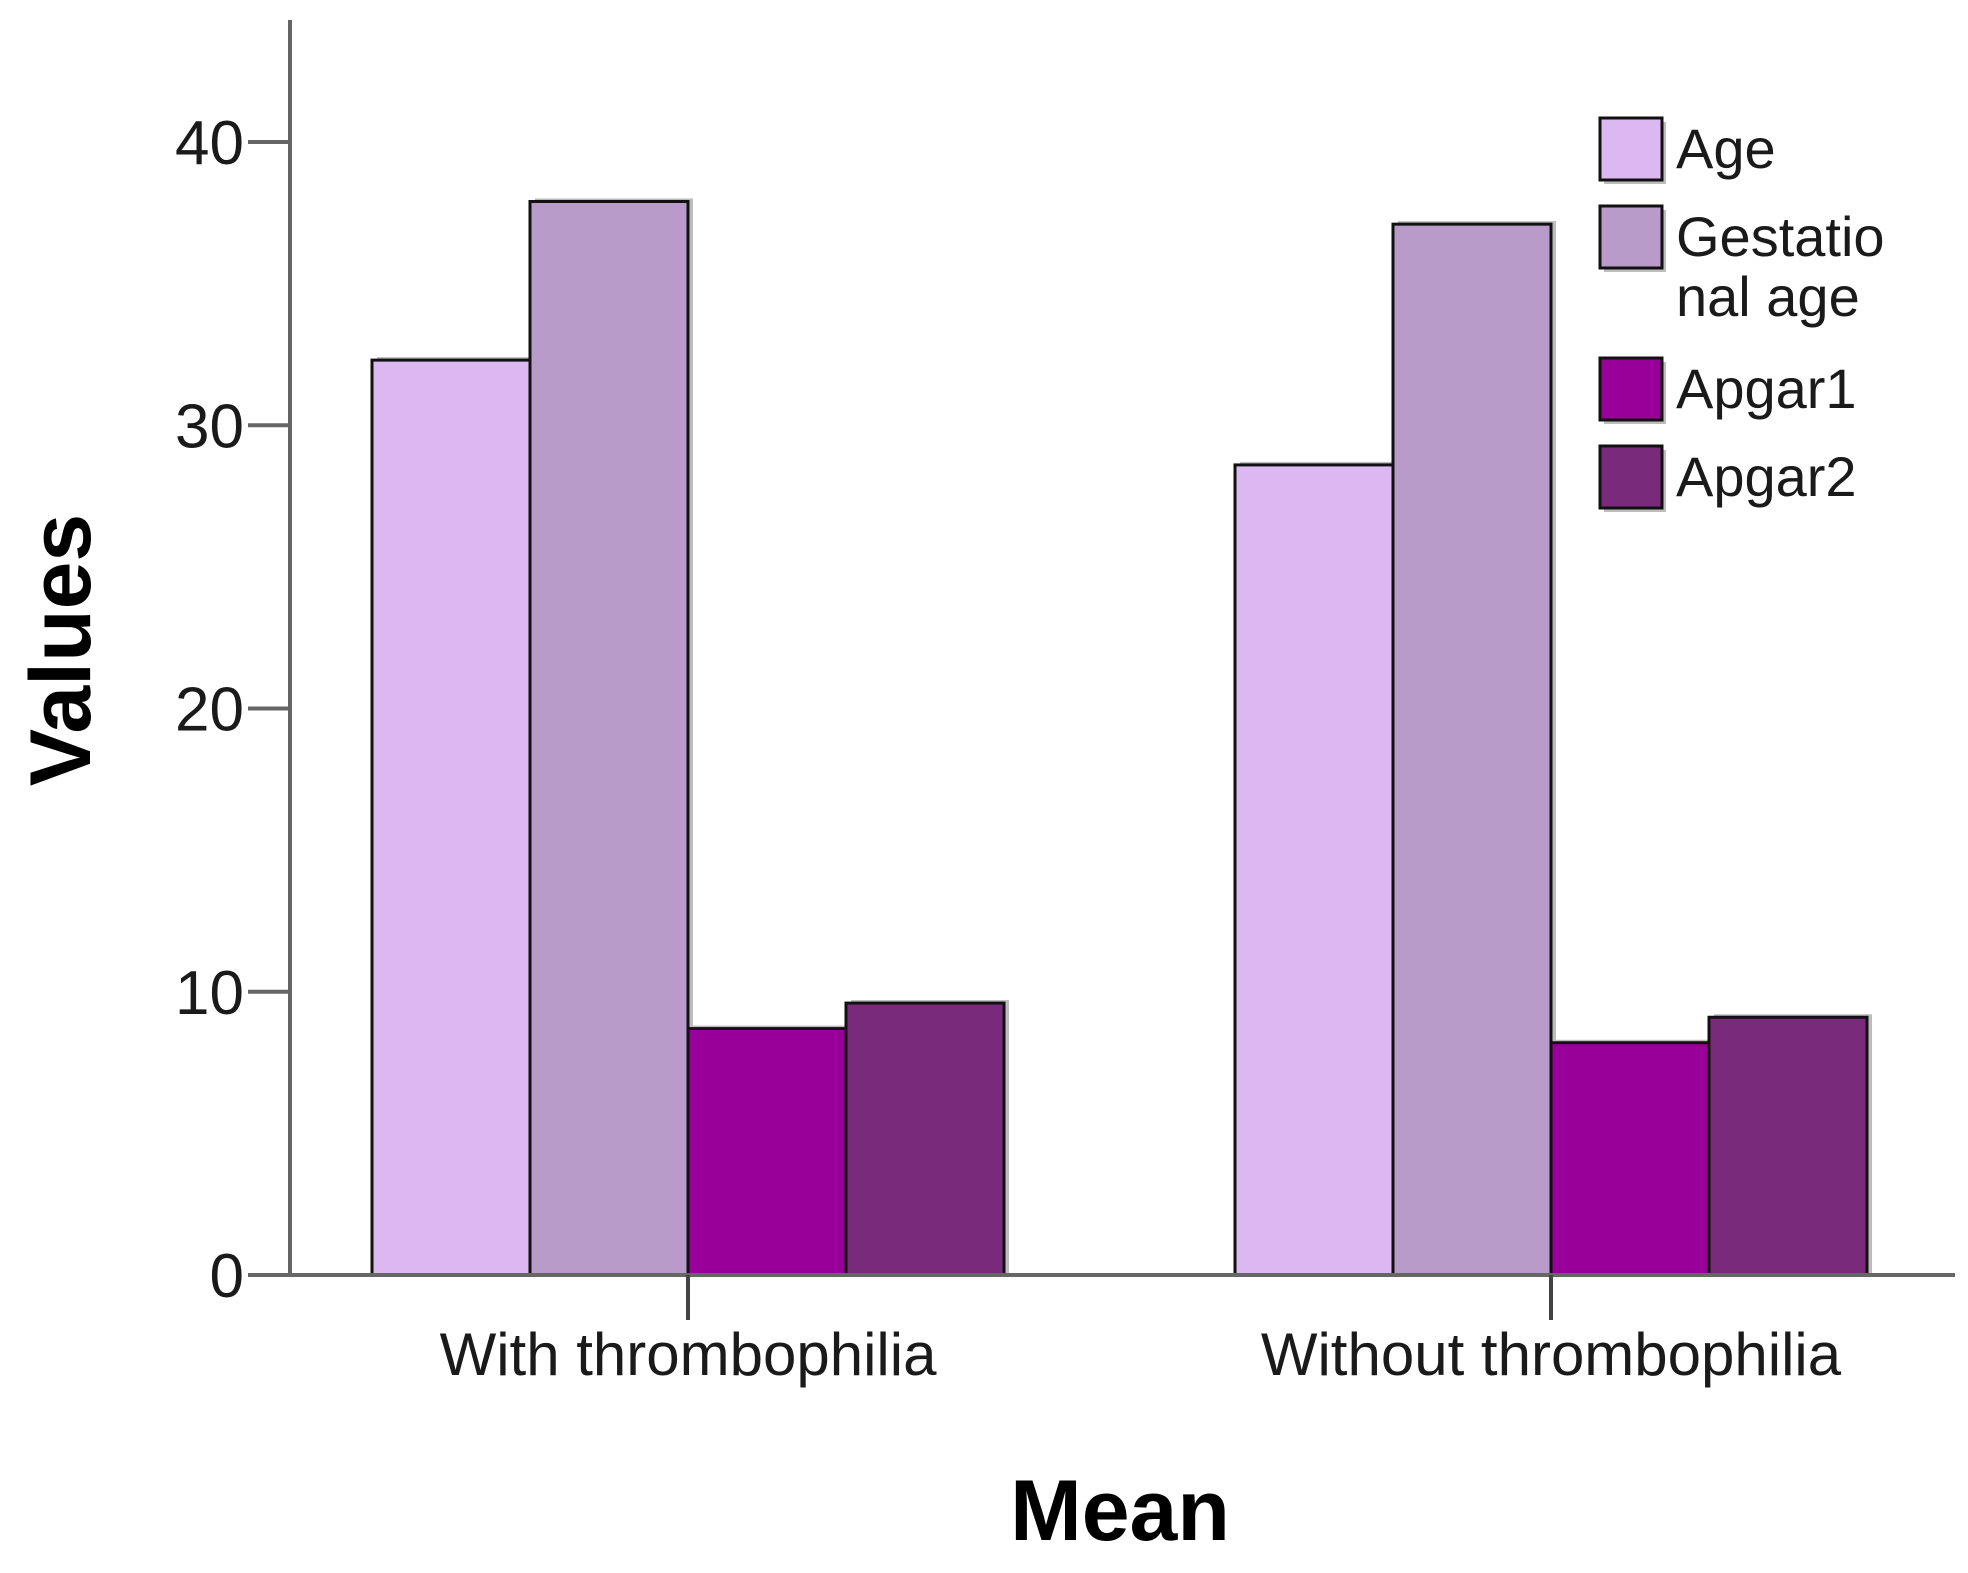 The image size is (1968, 1573). What do you see at coordinates (1631, 477) in the screenshot?
I see `legend-swatch-apgar2` at bounding box center [1631, 477].